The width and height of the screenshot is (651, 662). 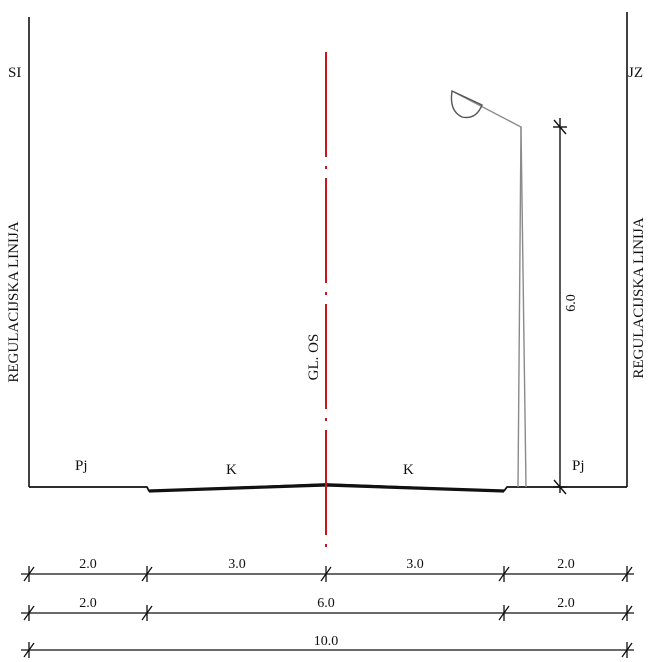 What do you see at coordinates (488, 288) in the screenshot?
I see `street-lamp-icon` at bounding box center [488, 288].